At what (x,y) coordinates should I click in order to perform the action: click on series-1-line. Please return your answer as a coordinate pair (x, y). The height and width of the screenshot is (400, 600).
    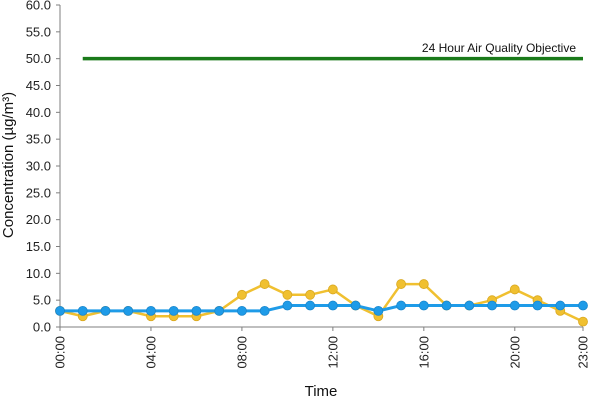
    Looking at the image, I should click on (321, 302).